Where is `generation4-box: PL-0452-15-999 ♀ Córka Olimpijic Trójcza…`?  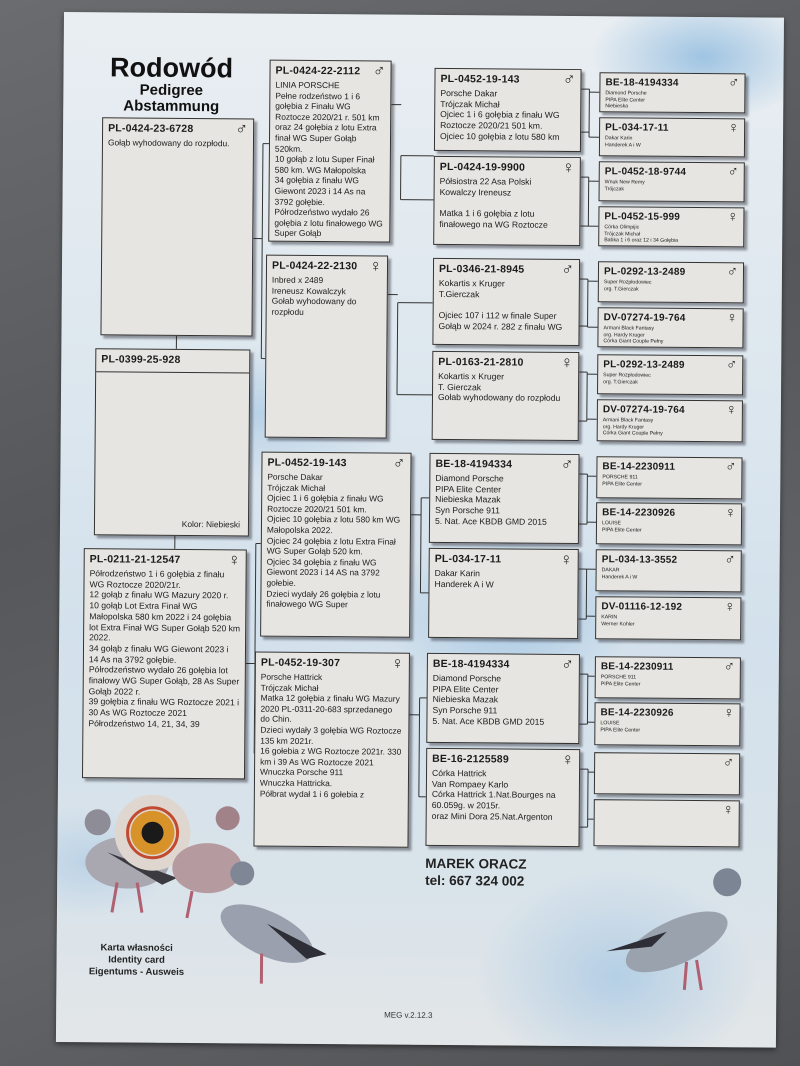
generation4-box: PL-0452-15-999 ♀ Córka Olimpijic Trójcza… is located at coordinates (671, 227).